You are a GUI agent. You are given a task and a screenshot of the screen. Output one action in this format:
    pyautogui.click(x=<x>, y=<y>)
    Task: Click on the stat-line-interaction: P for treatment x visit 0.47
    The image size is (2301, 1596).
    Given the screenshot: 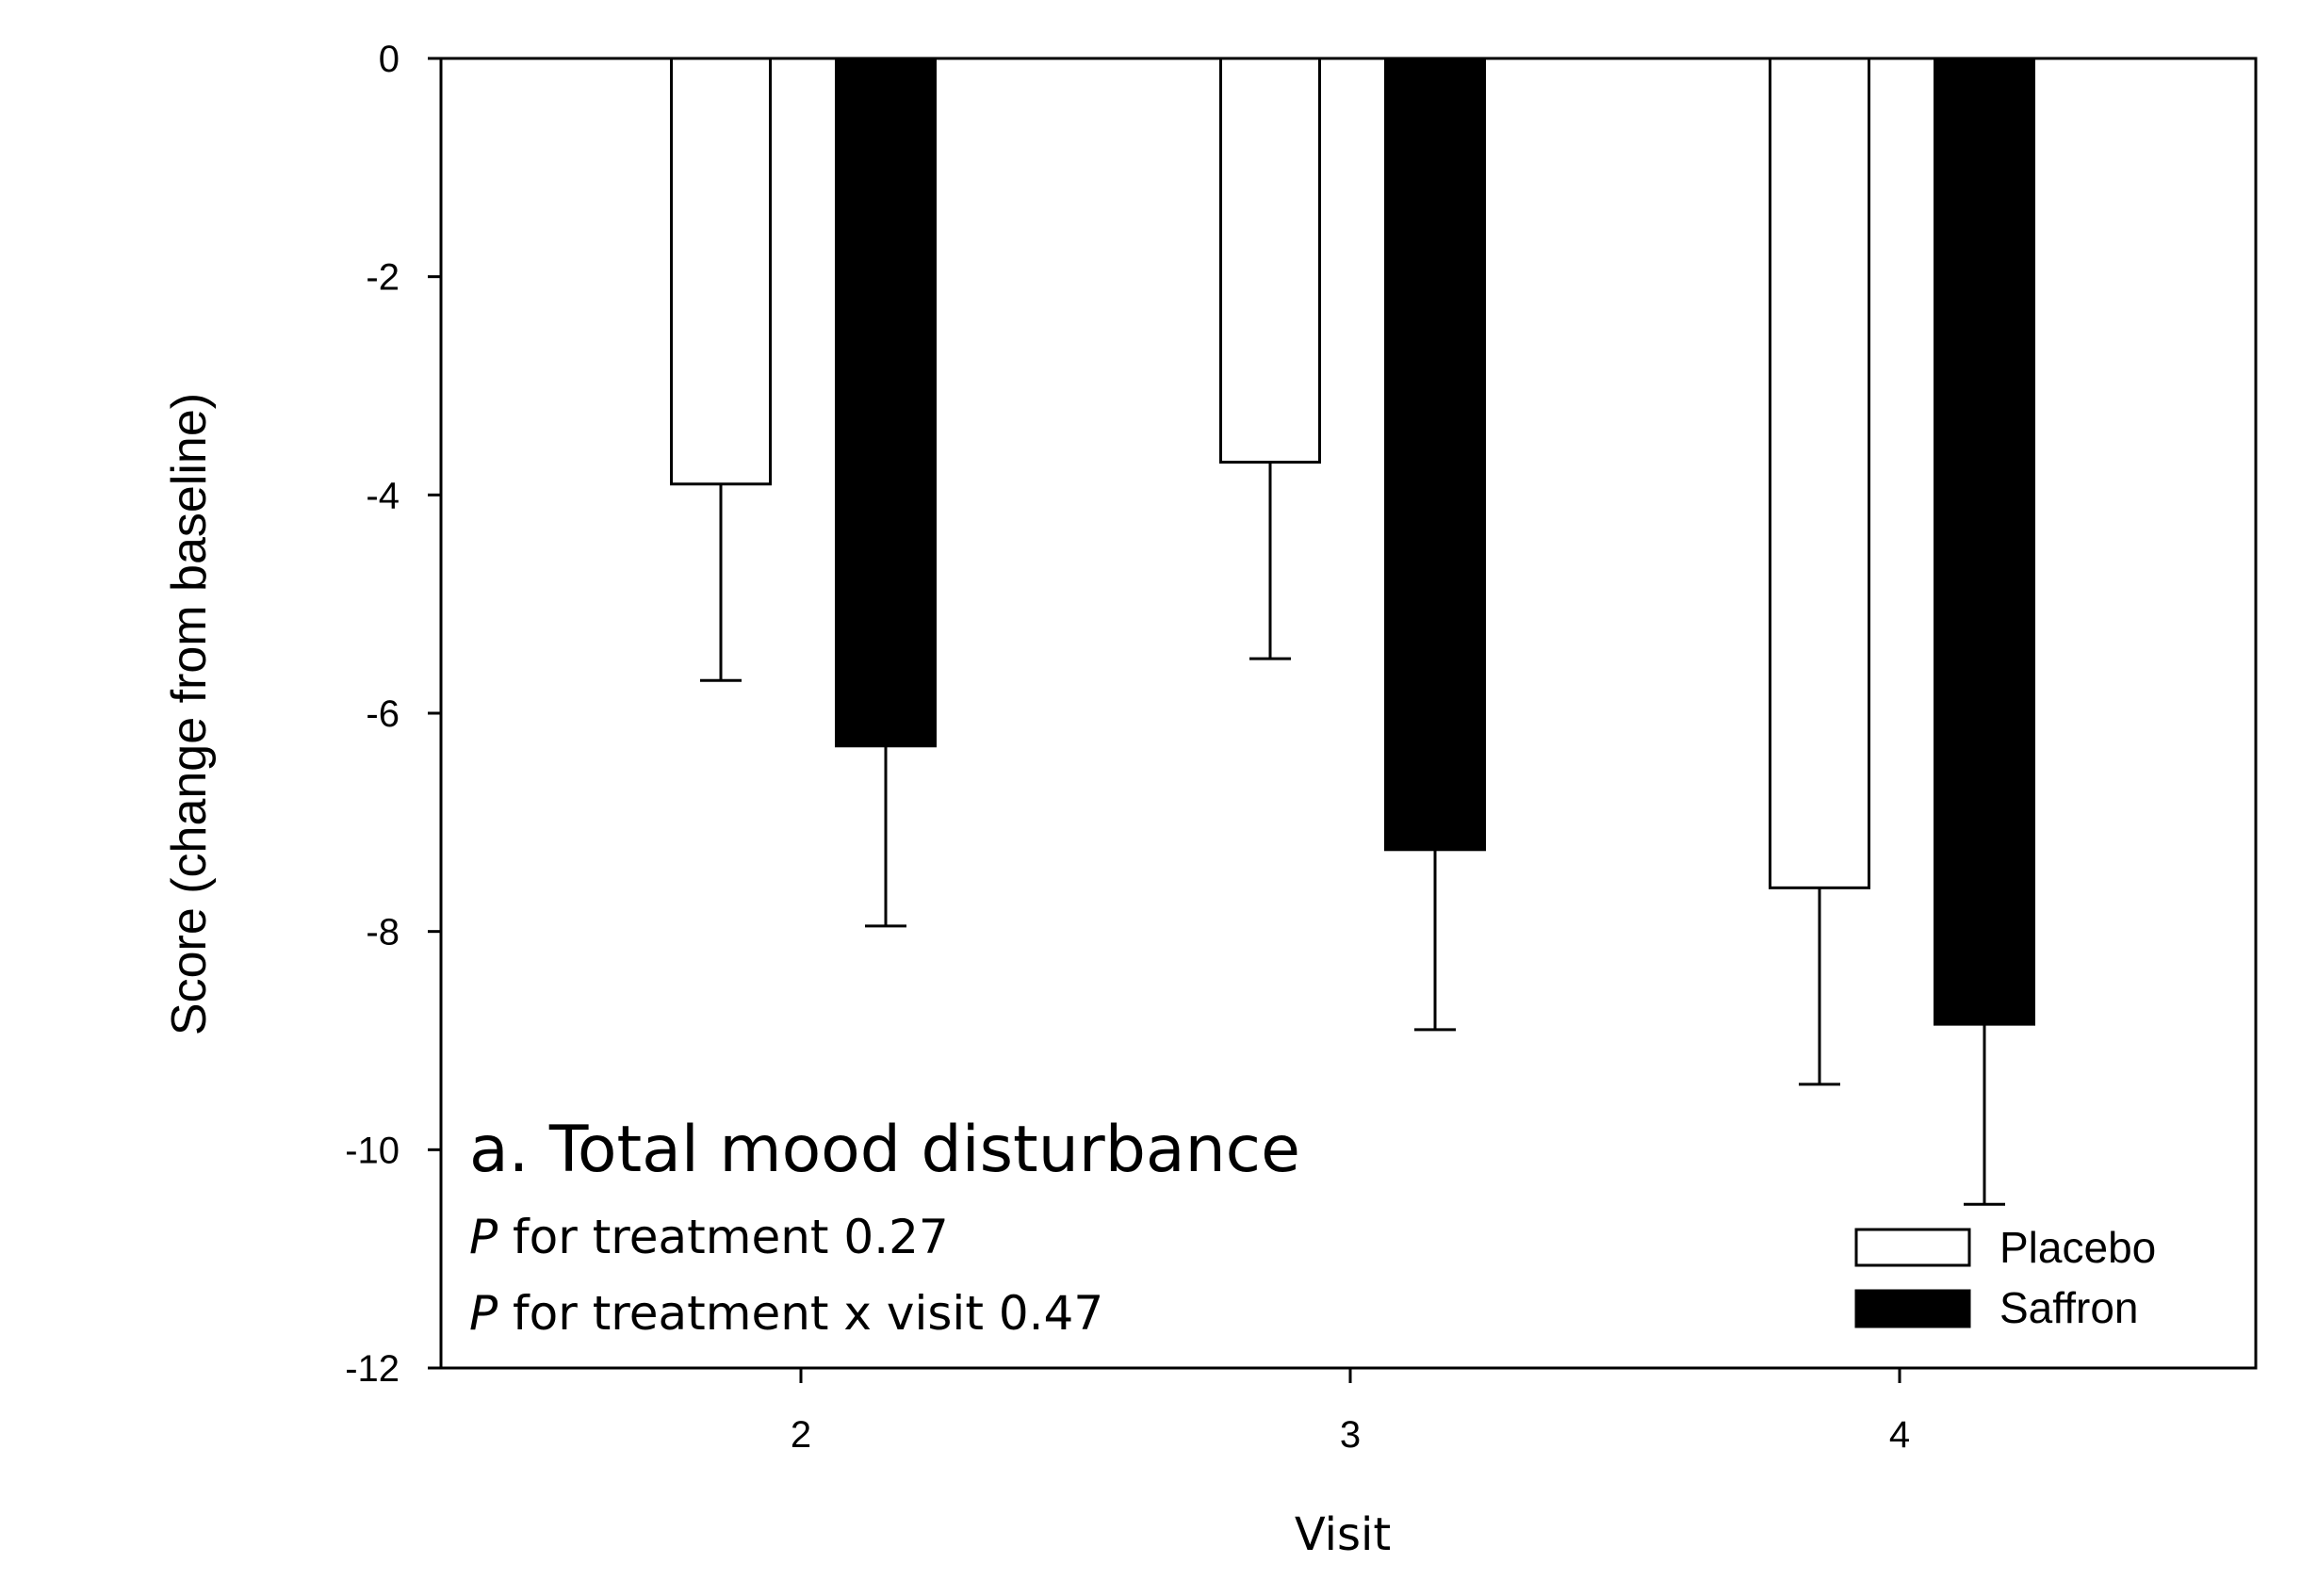 What is the action you would take?
    pyautogui.click(x=786, y=1313)
    